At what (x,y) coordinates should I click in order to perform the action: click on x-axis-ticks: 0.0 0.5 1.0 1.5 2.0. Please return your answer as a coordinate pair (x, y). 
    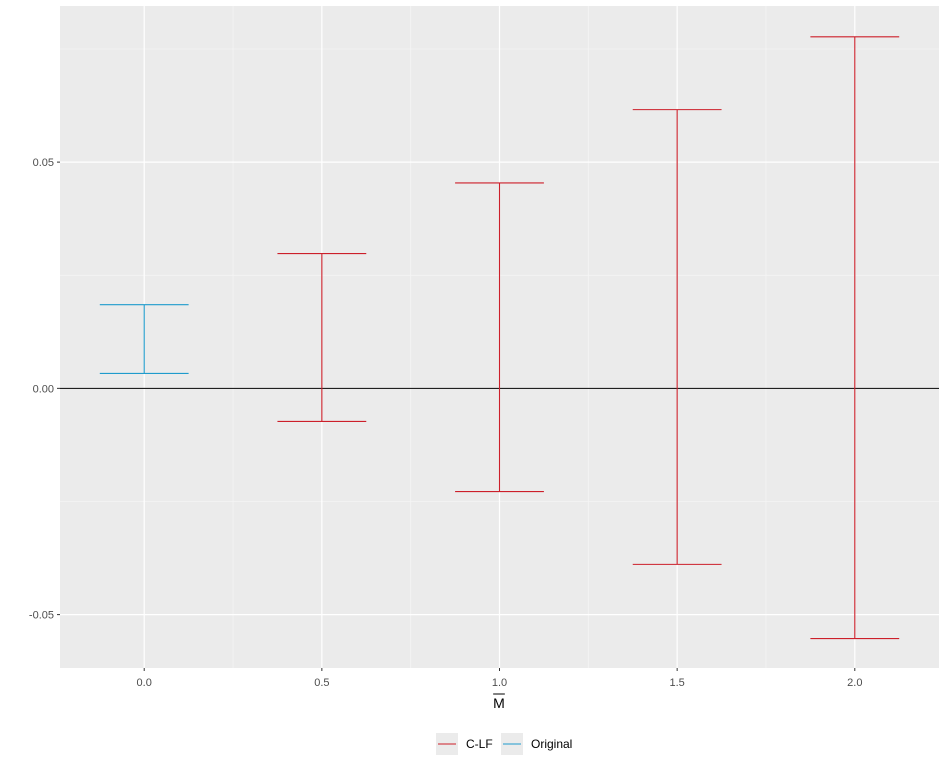
    Looking at the image, I should click on (499, 678).